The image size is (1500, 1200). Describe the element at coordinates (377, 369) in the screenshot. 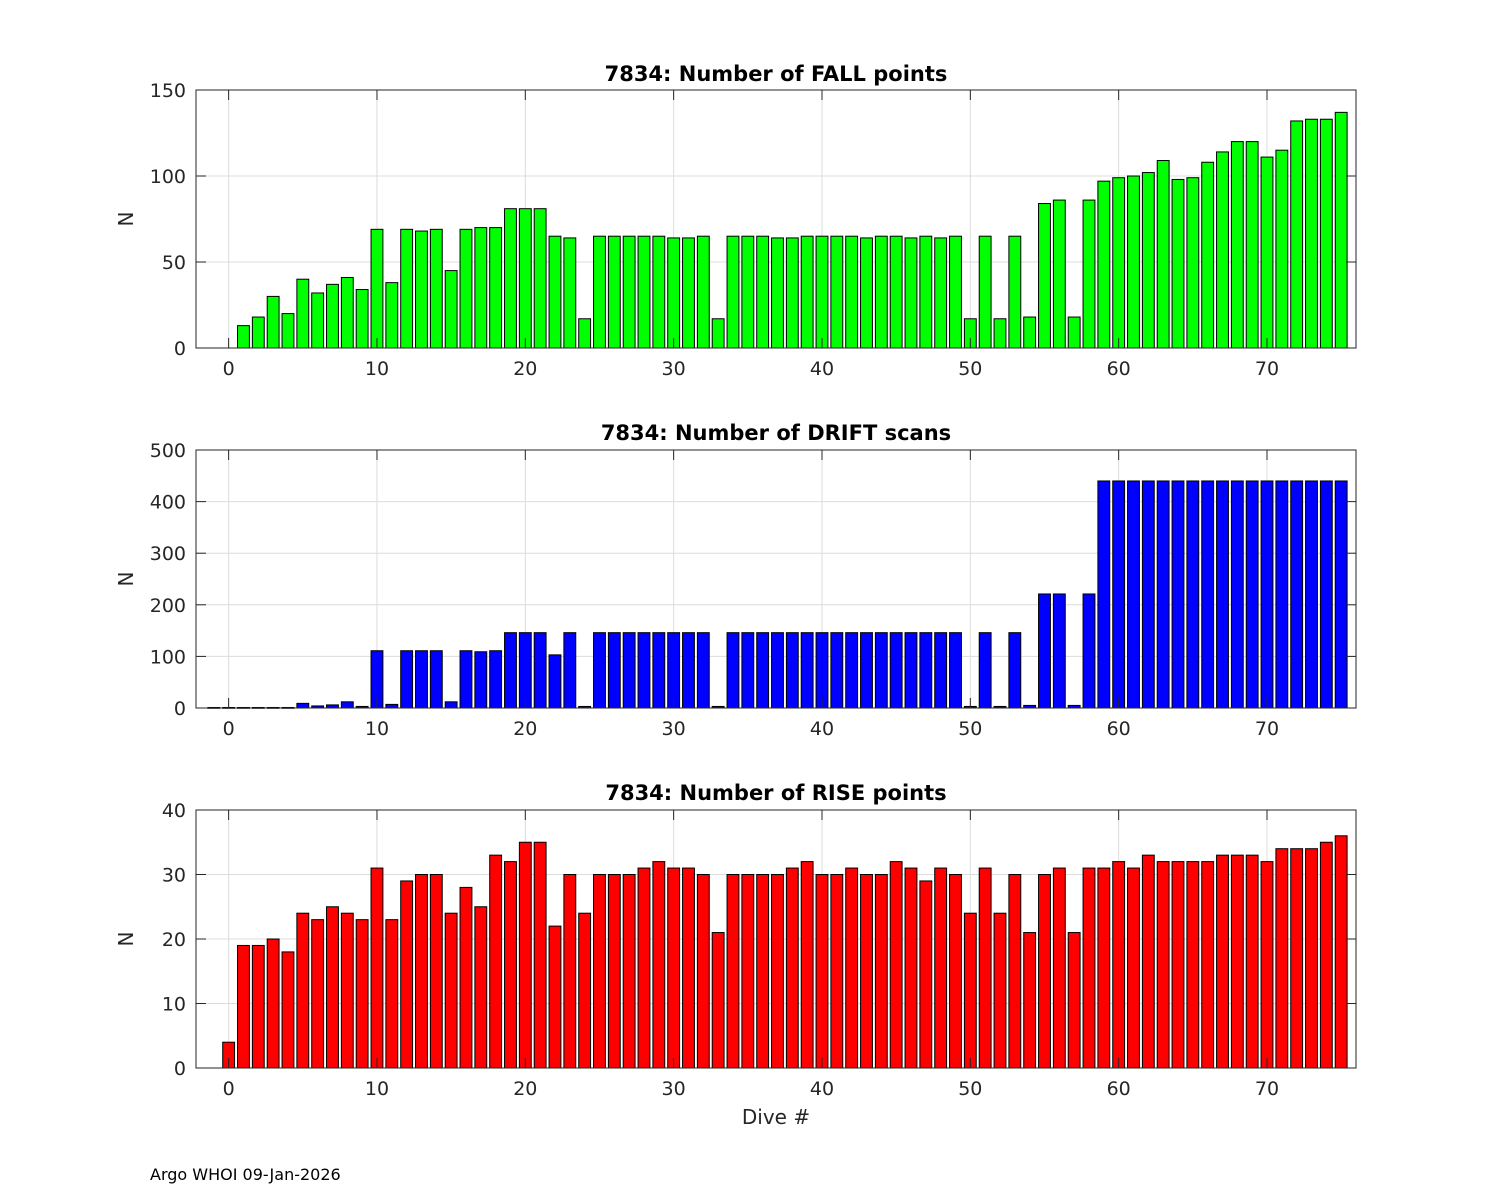

I see `x-tick-label: 10` at that location.